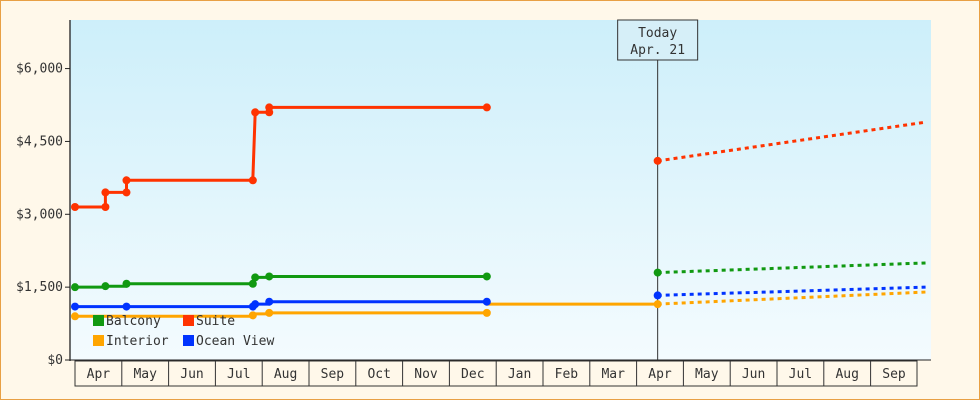  I want to click on legend-swatch-suite, so click(188, 320).